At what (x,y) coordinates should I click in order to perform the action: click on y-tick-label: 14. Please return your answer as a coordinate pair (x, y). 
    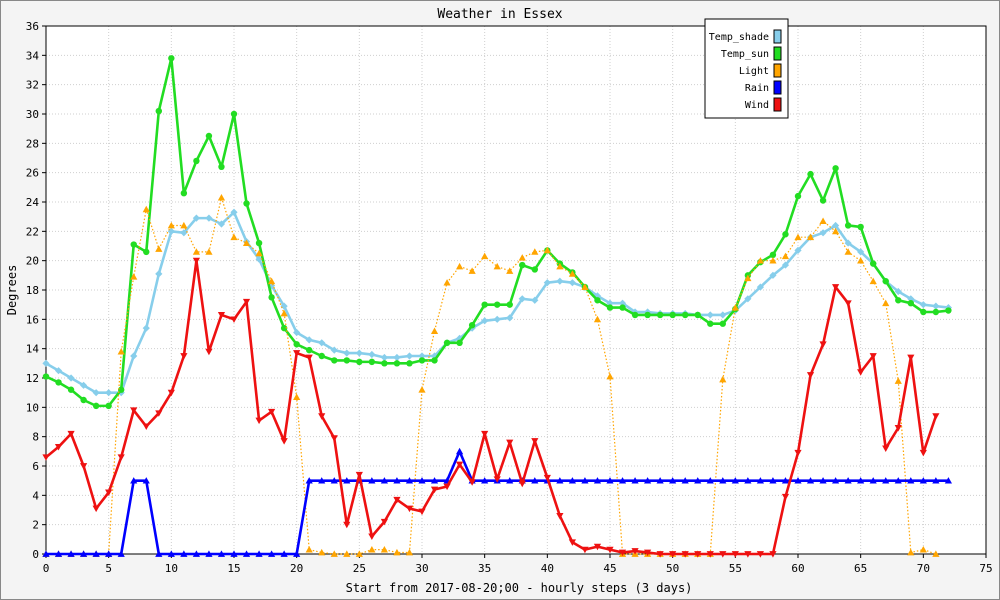
    Looking at the image, I should click on (33, 349).